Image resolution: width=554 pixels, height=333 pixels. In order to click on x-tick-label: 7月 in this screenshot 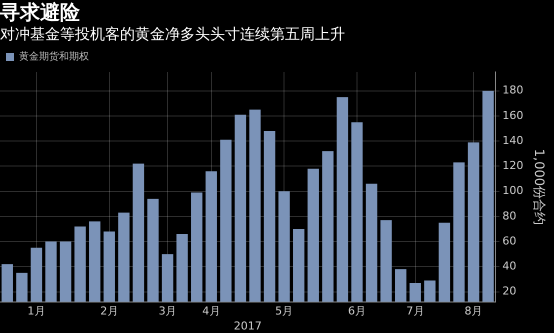, I will do `click(415, 311)`.